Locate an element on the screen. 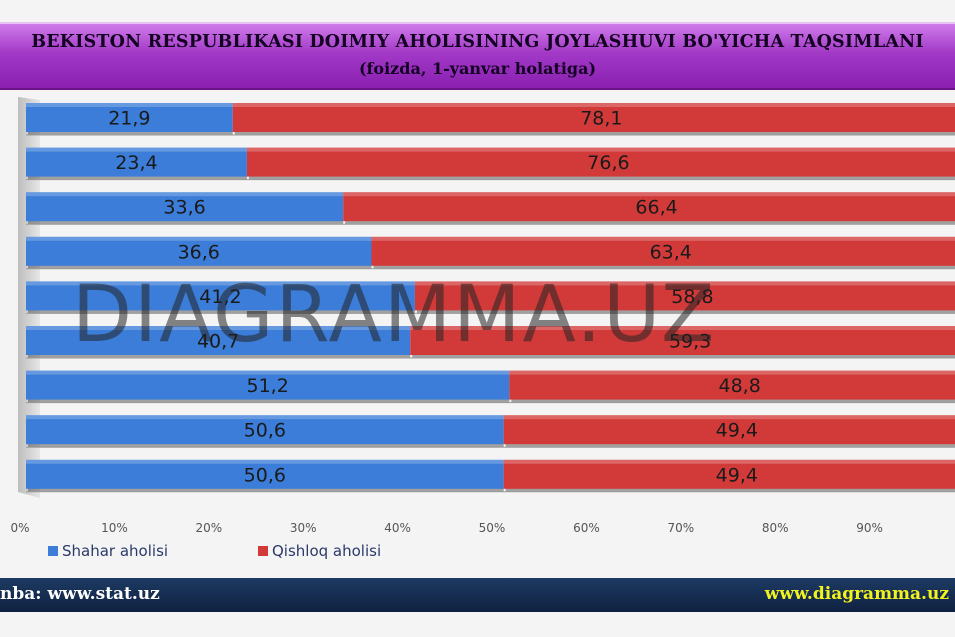  data-label: 41,2 is located at coordinates (220, 297).